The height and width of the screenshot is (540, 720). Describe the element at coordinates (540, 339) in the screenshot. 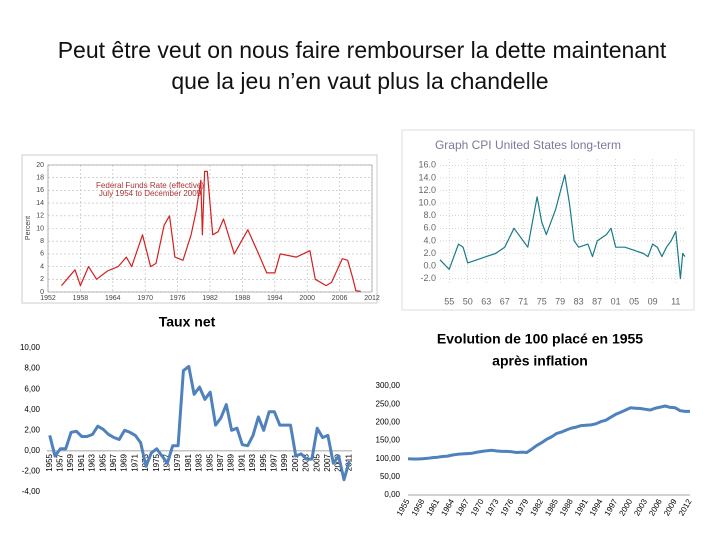

I see `chart-title: Evolution de 100 placé en 1955` at that location.